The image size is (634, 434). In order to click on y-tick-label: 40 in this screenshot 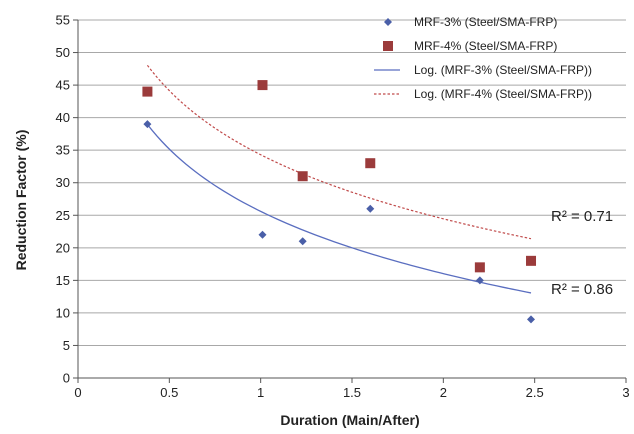, I will do `click(63, 117)`.